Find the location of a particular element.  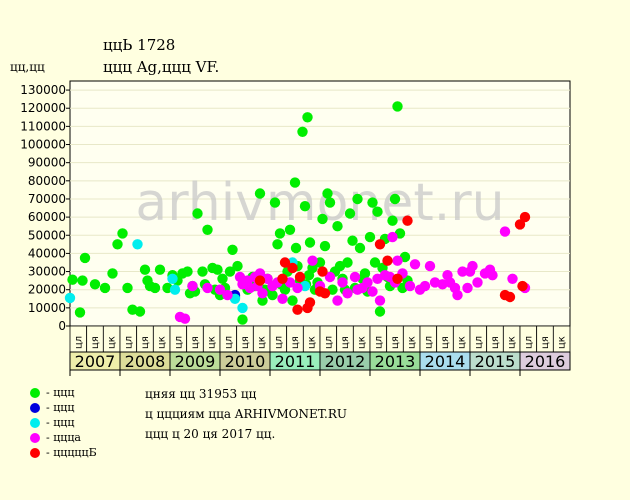

watermark: arhivmonet.ru is located at coordinates (319, 203).